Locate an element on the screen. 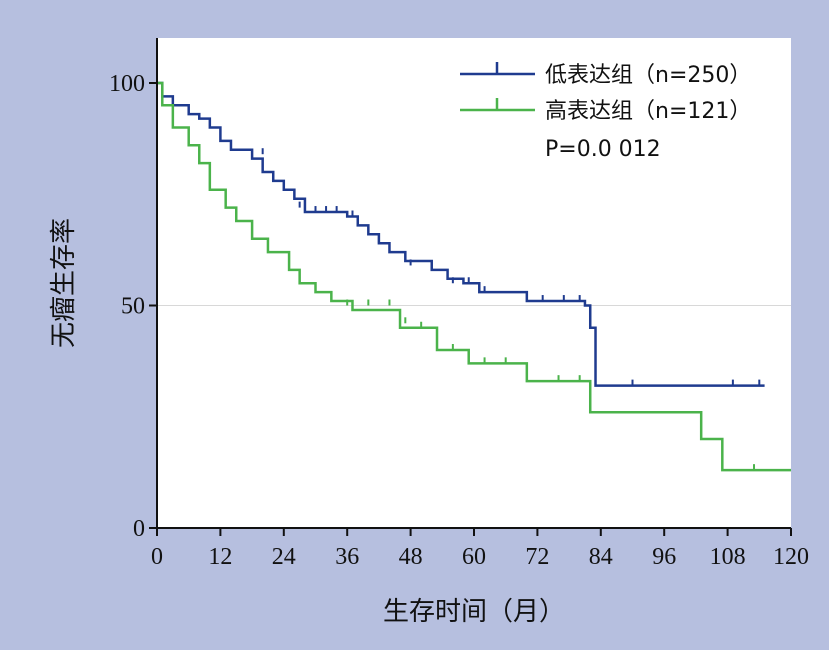 This screenshot has width=829, height=650. x-tick-label-96: 96 is located at coordinates (664, 557).